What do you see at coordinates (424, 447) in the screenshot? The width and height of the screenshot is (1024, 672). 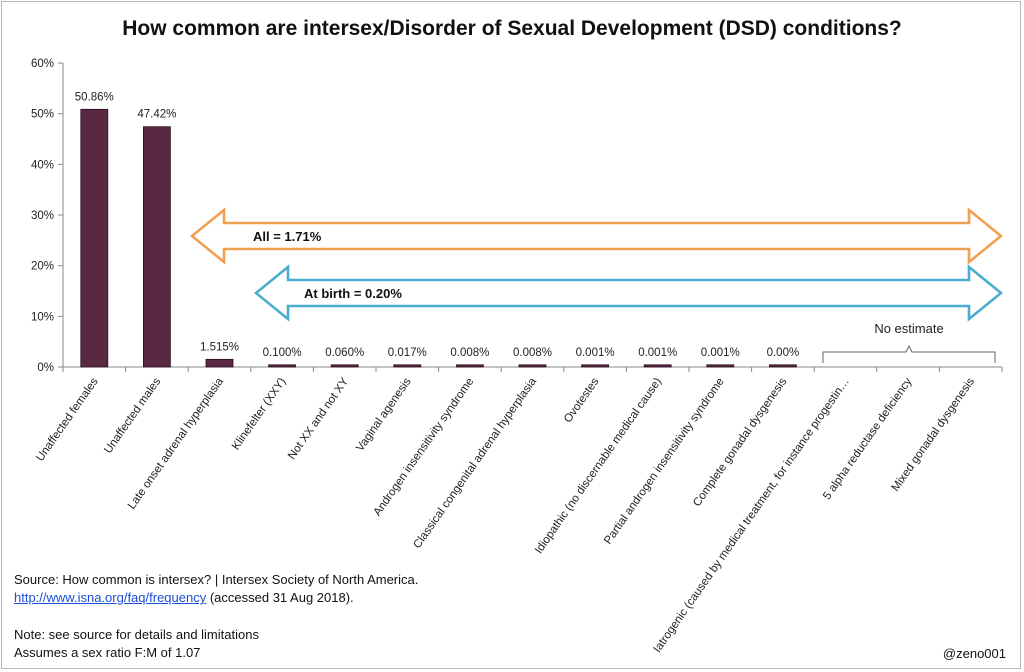 I see `category-label: Androgen insensitivity syndrome` at bounding box center [424, 447].